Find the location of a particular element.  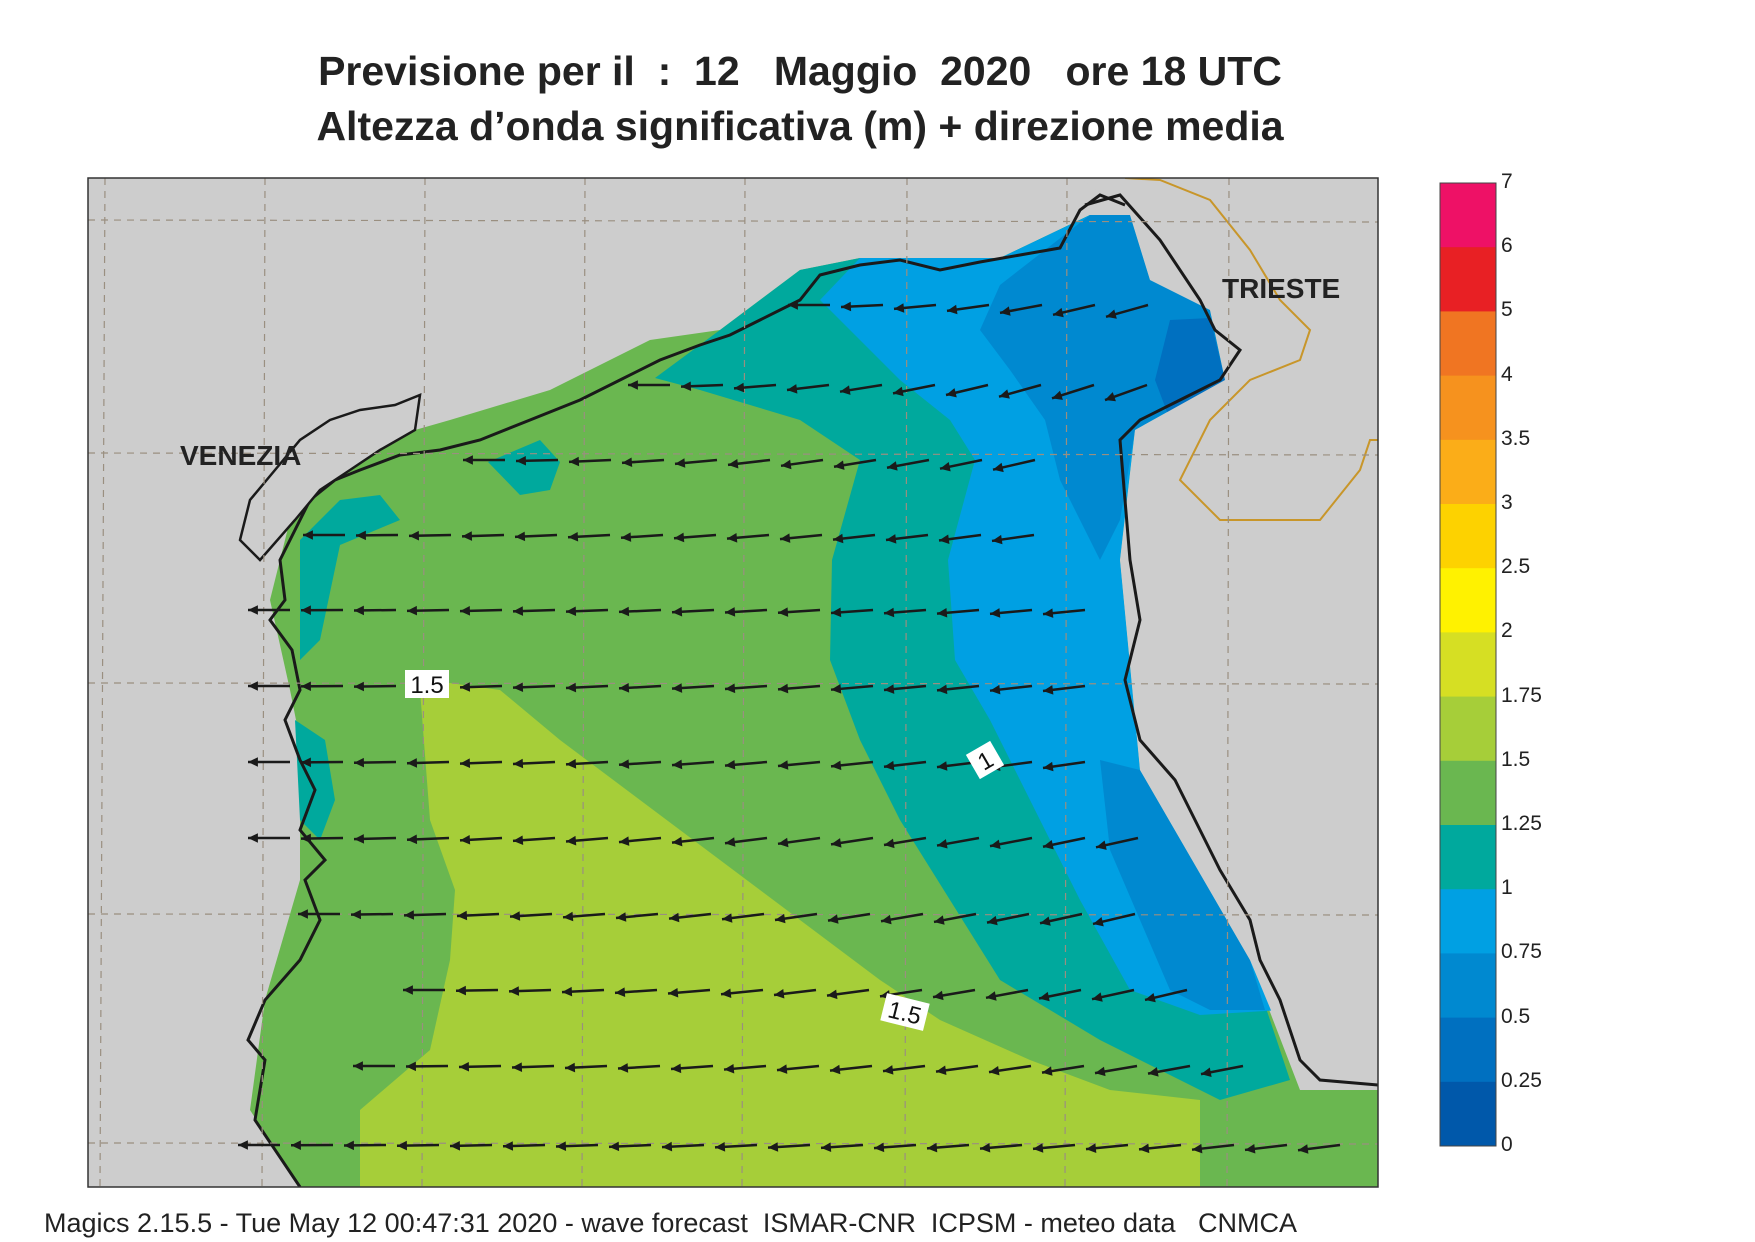

color-scale-label: 1.25 is located at coordinates (1521, 823).